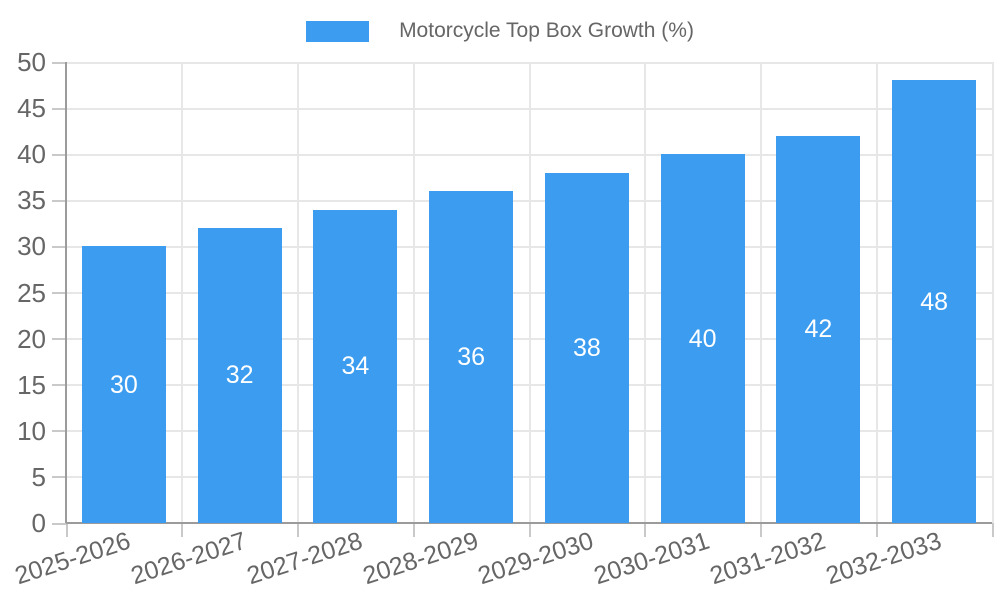  I want to click on x-tick-label: 2030-2031, so click(651, 558).